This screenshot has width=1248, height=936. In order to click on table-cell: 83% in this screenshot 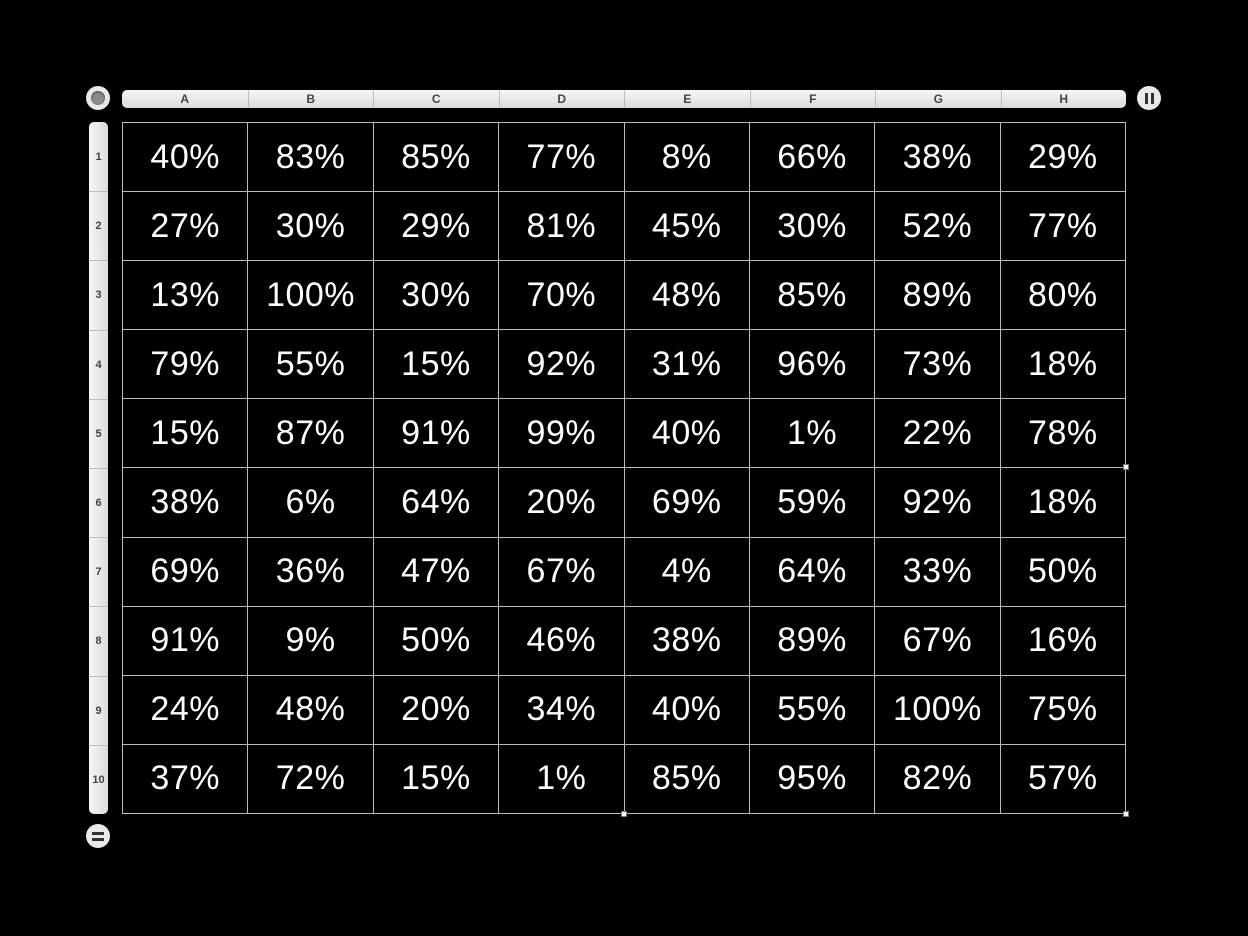, I will do `click(311, 158)`.